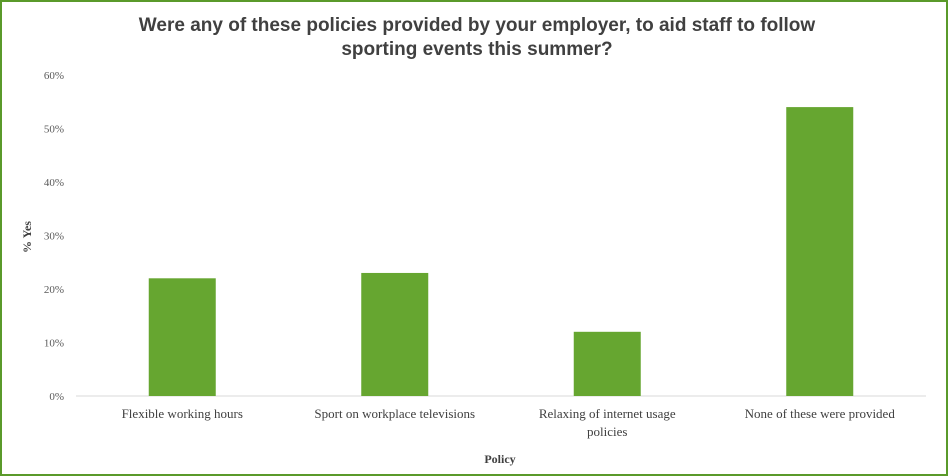 Image resolution: width=948 pixels, height=476 pixels. I want to click on y-tick-label: 50%, so click(54, 130).